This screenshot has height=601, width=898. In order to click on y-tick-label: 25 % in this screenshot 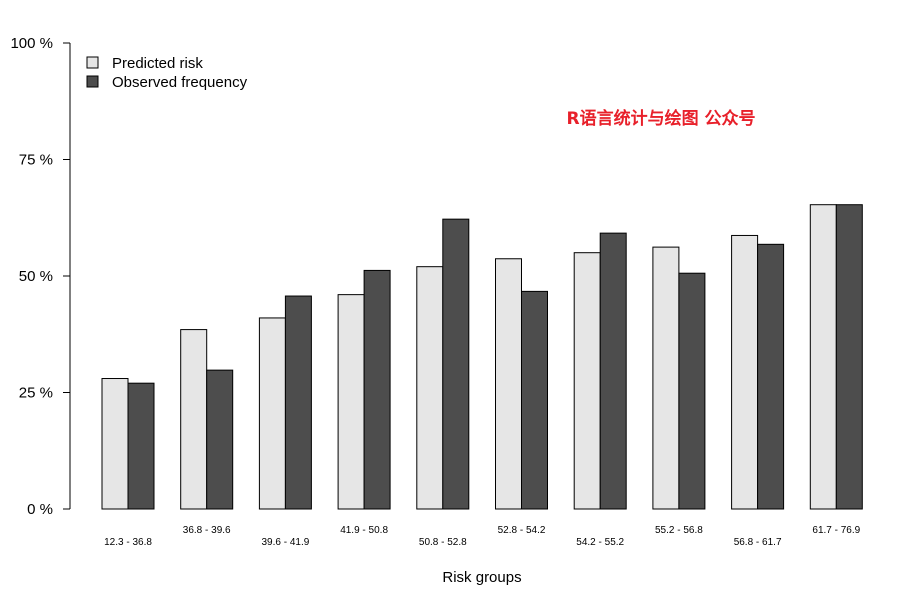, I will do `click(36, 393)`.